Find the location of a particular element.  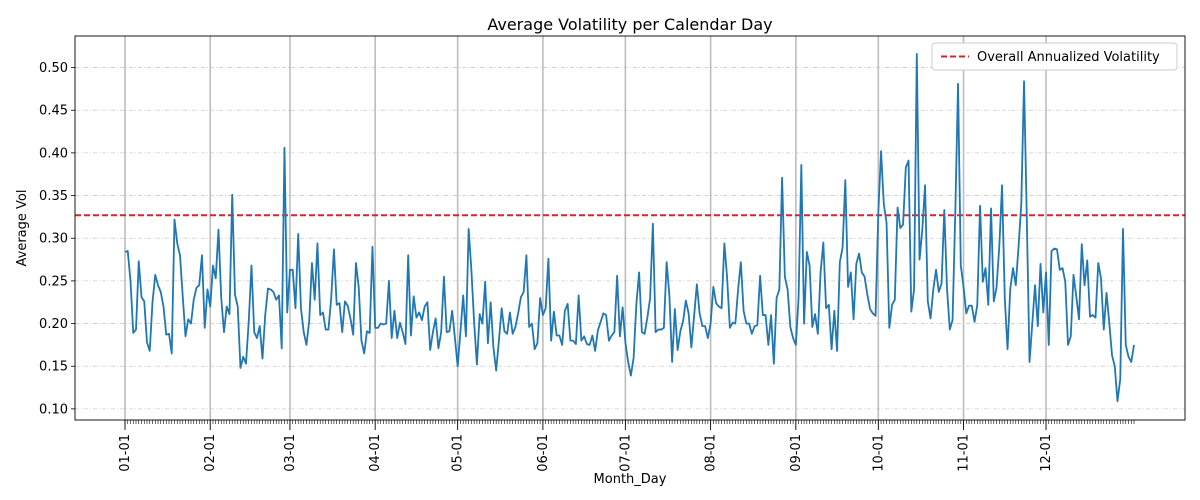

y-tick-label: 0.25 is located at coordinates (53, 281).